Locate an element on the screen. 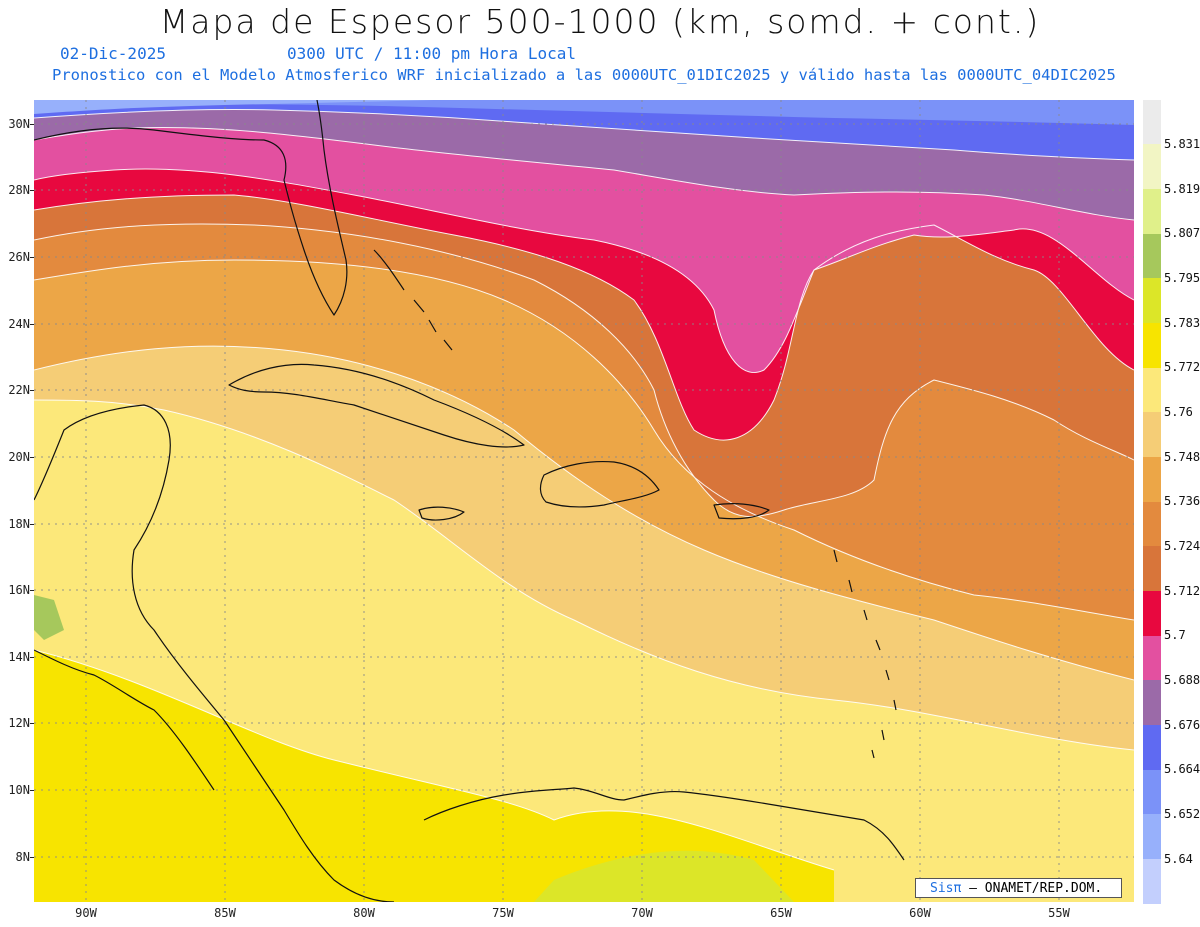 Image resolution: width=1200 pixels, height=927 pixels. lon-label-80w: 80W is located at coordinates (364, 913).